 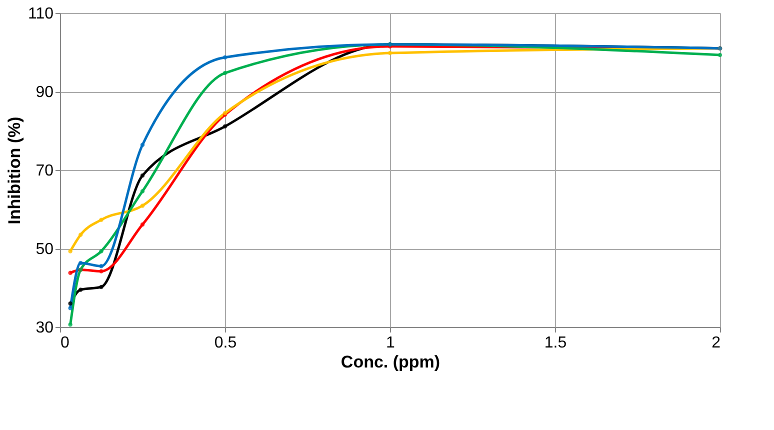 I want to click on x-tick-label: 1, so click(x=391, y=343).